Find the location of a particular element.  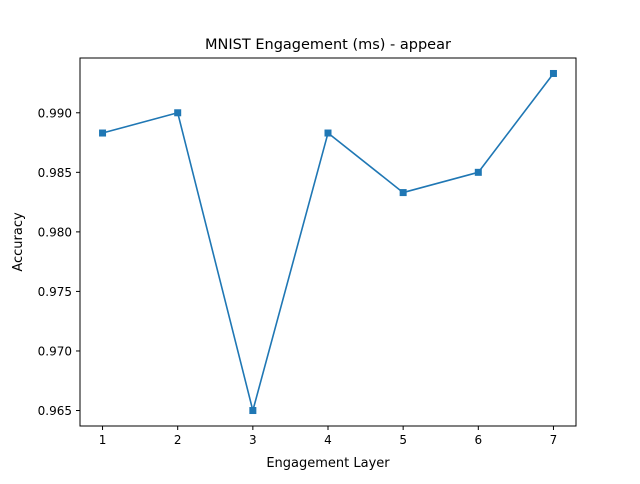

y-tick-label: 0.970 is located at coordinates (55, 351).